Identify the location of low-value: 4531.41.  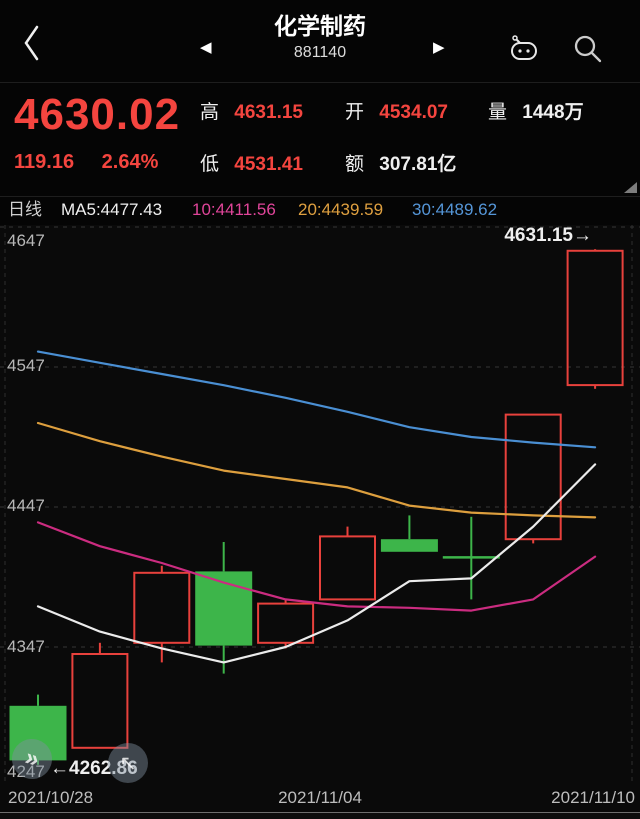
(268, 164).